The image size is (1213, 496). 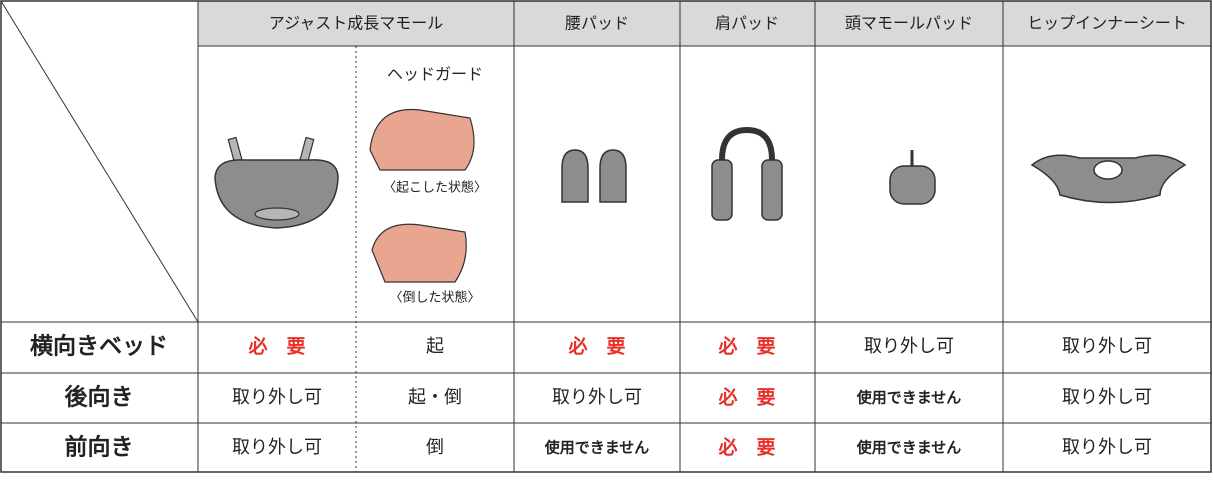 I want to click on sub-label: ヘッドガード, so click(x=435, y=74).